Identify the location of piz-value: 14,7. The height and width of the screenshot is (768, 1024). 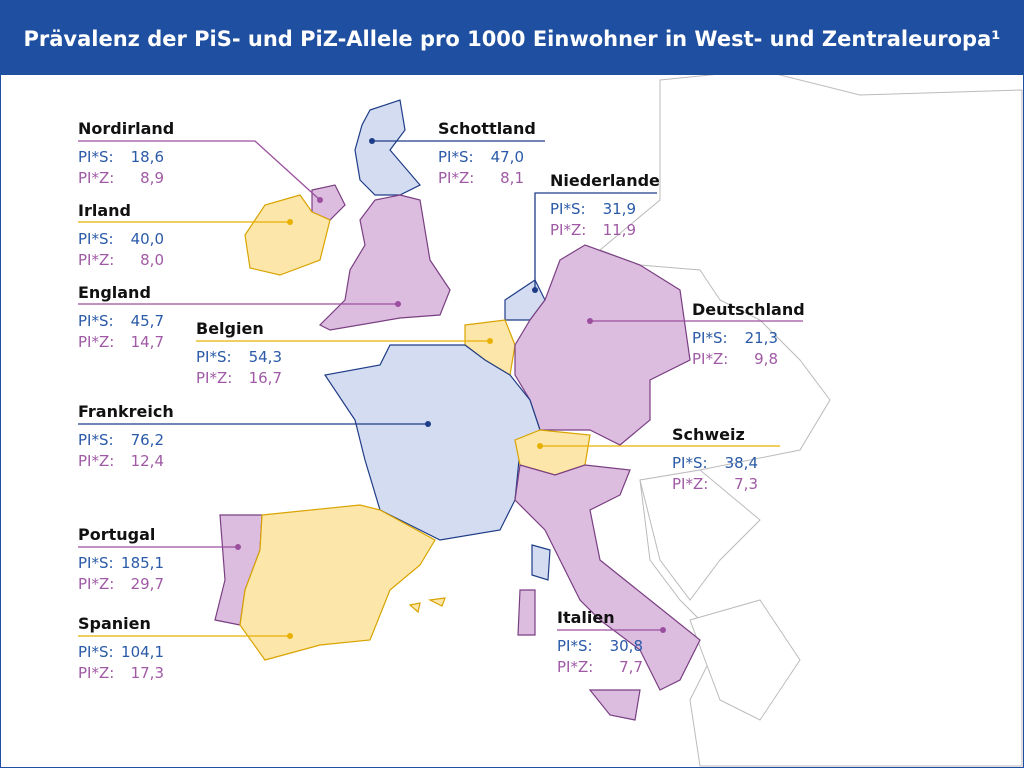
(147, 342).